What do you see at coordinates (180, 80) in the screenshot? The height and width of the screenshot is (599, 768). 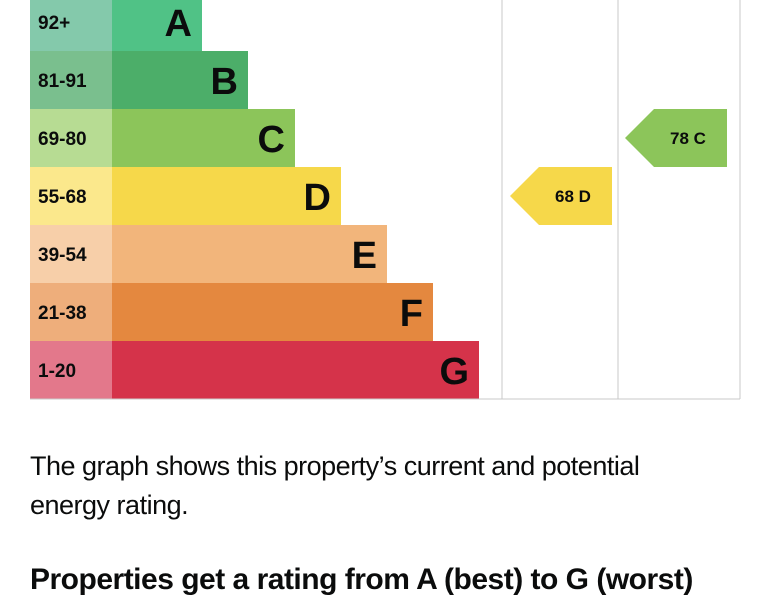 I see `band-bar-B` at bounding box center [180, 80].